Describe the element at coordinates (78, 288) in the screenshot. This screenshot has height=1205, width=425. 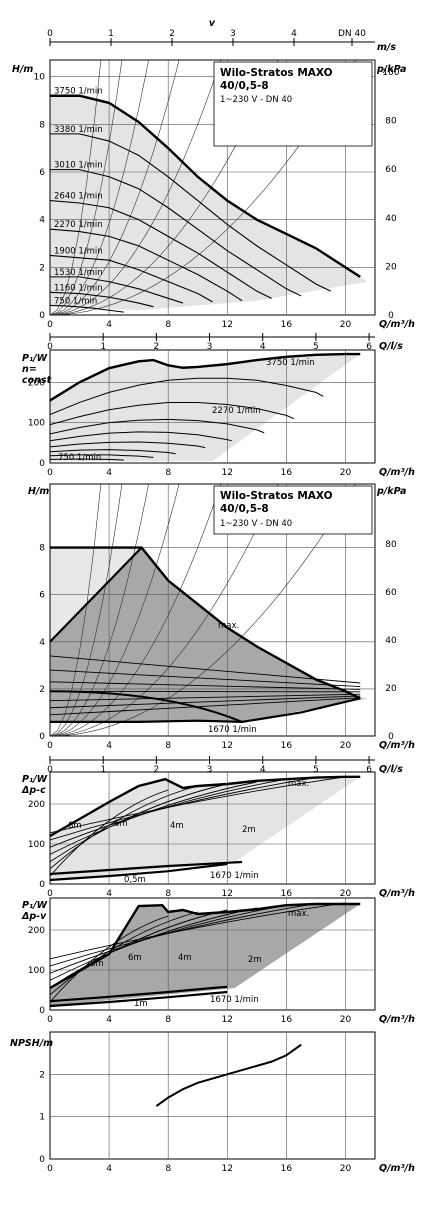
I see `speed-curve-label: 1160 1/min` at that location.